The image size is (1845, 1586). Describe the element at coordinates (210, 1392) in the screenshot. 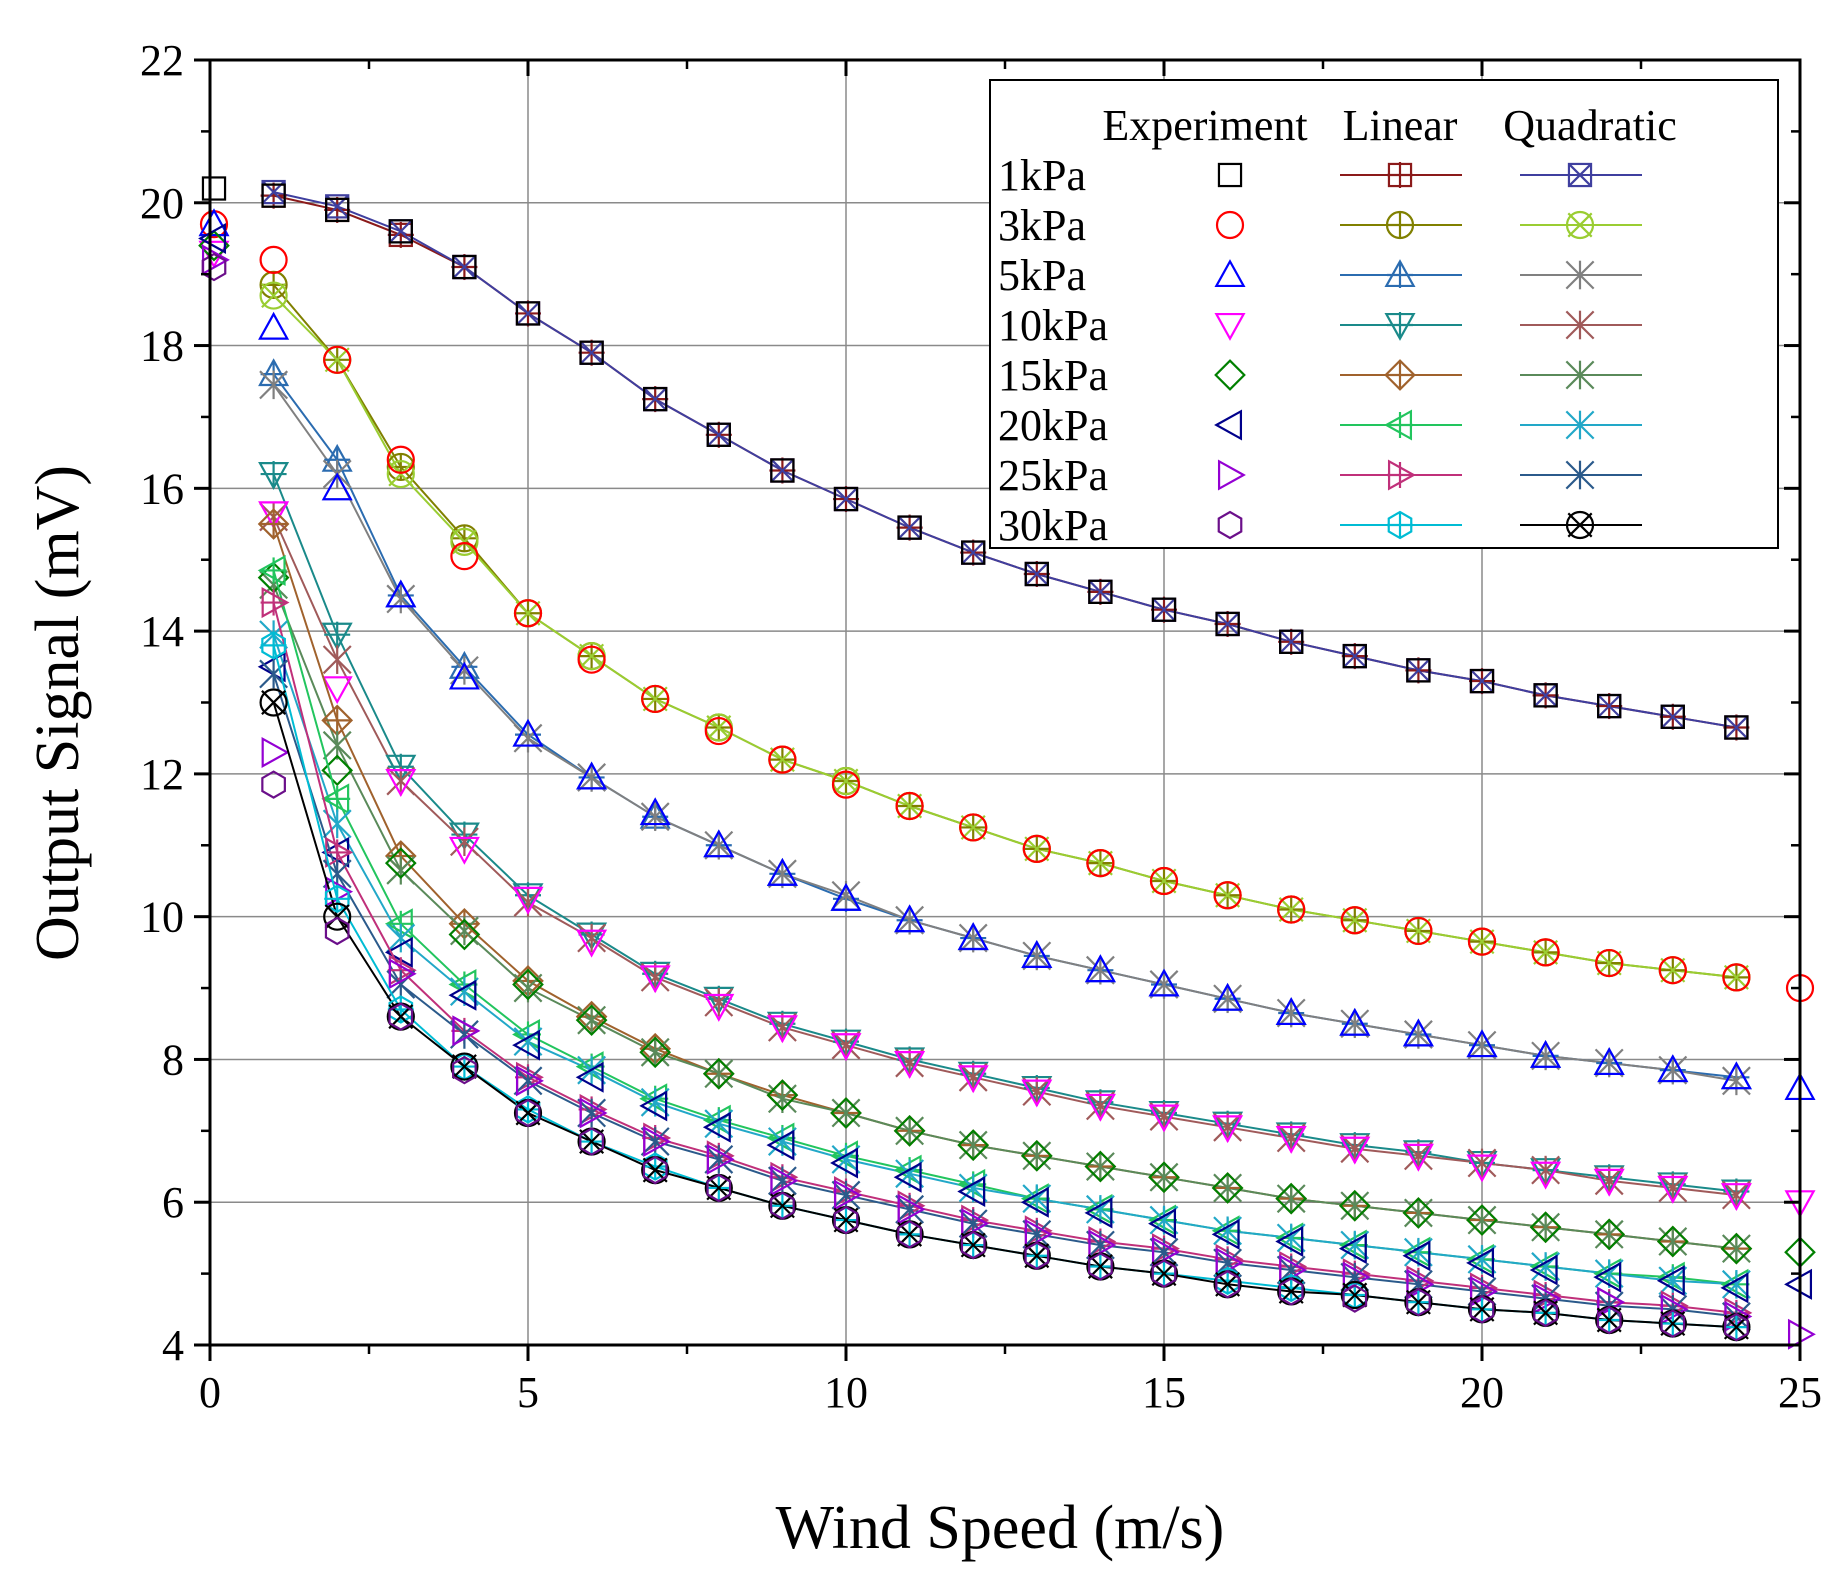

I see `x-tick-label: 0` at that location.